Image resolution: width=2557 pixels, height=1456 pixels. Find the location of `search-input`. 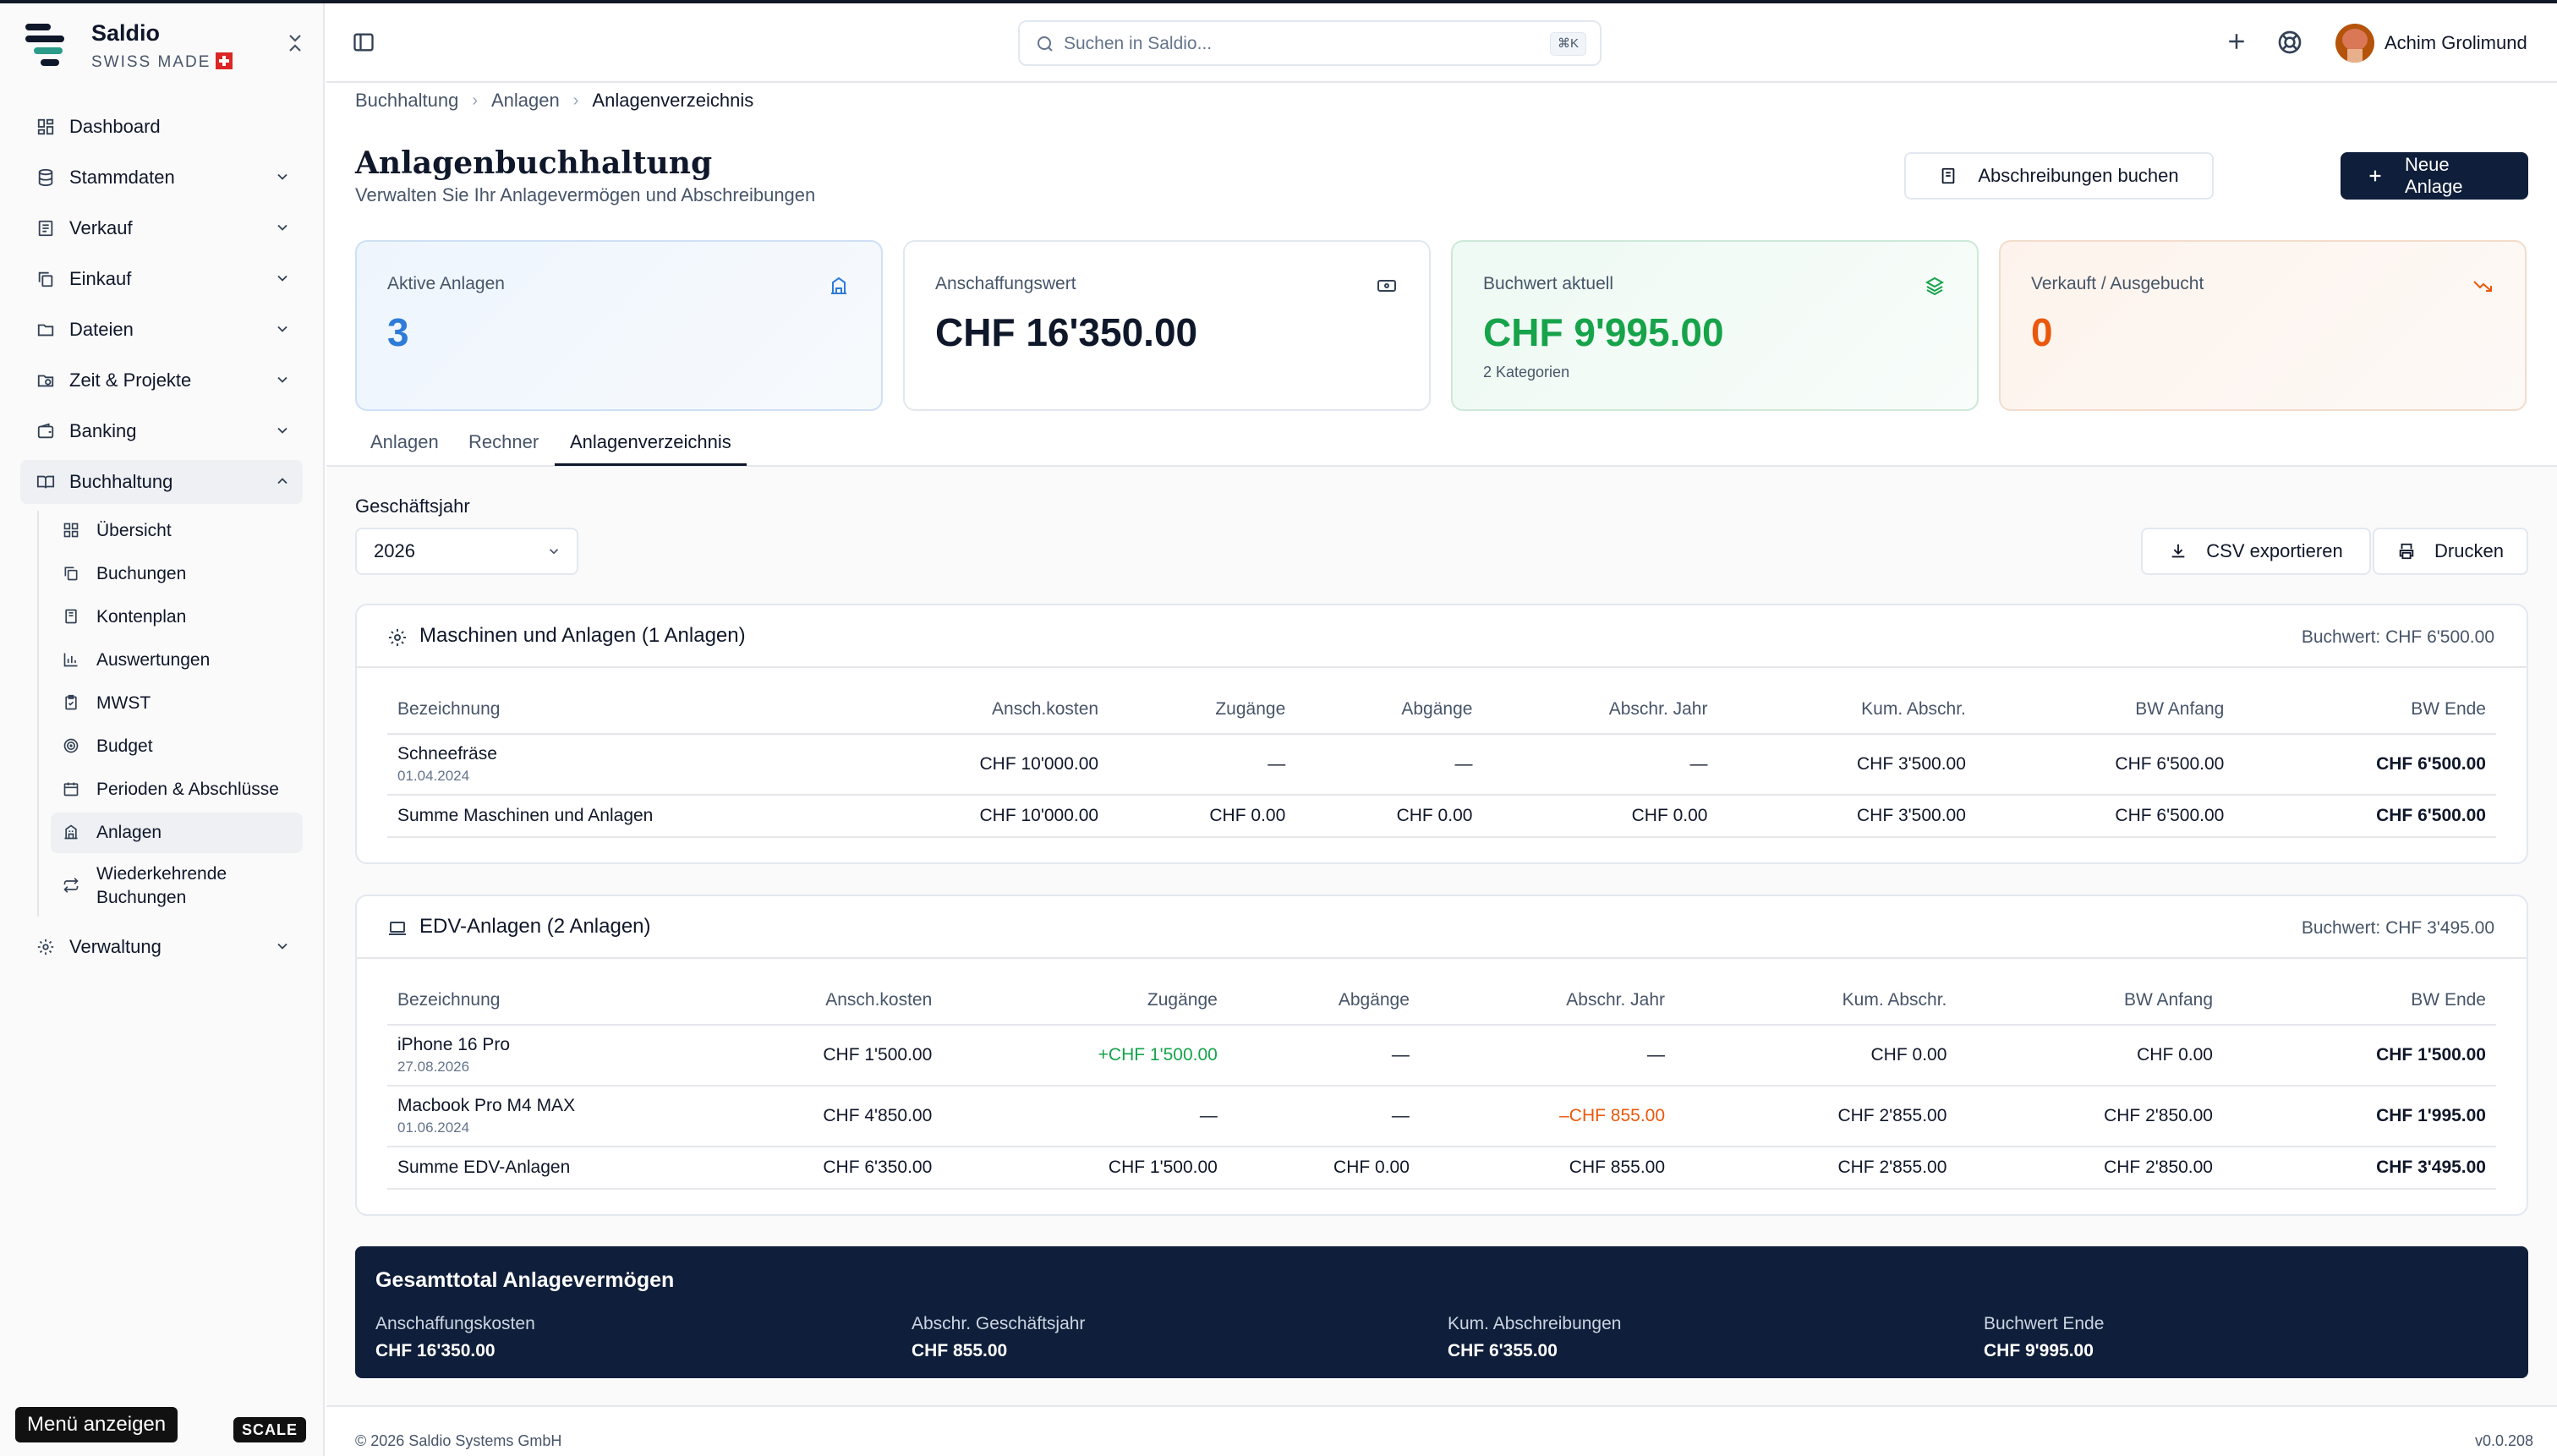

search-input is located at coordinates (1283, 44).